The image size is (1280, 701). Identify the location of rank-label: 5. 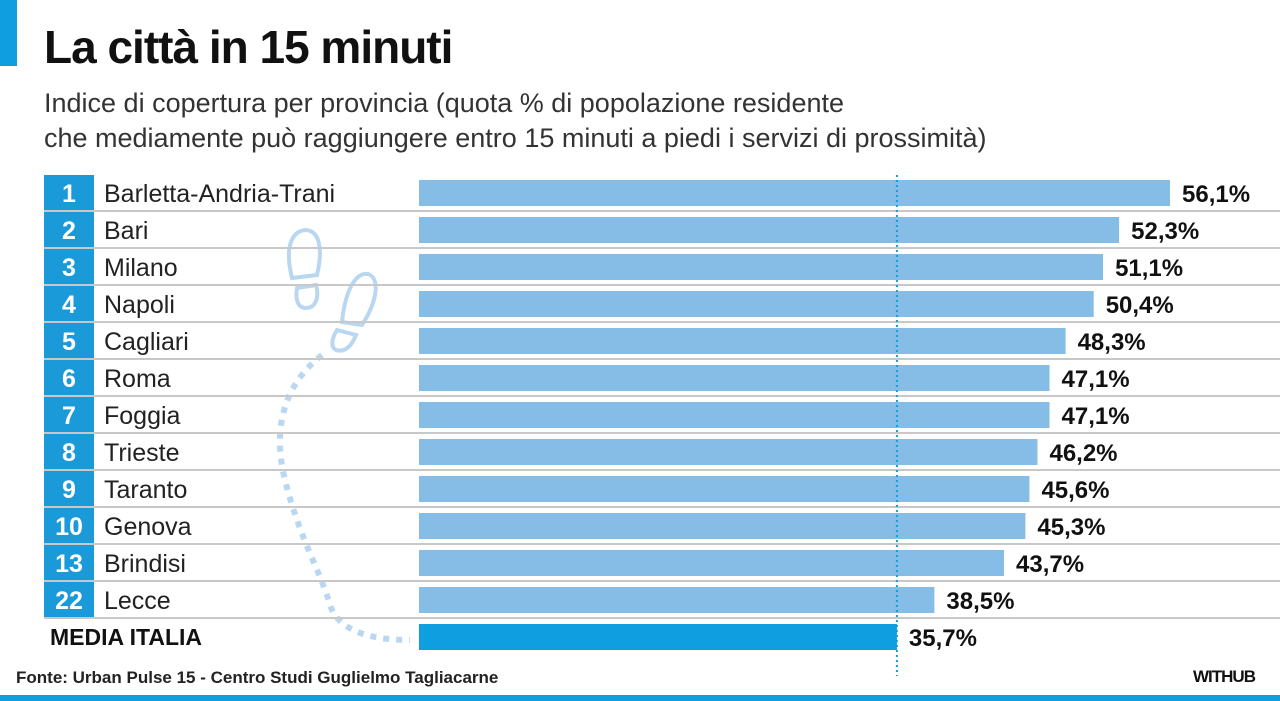
(69, 342).